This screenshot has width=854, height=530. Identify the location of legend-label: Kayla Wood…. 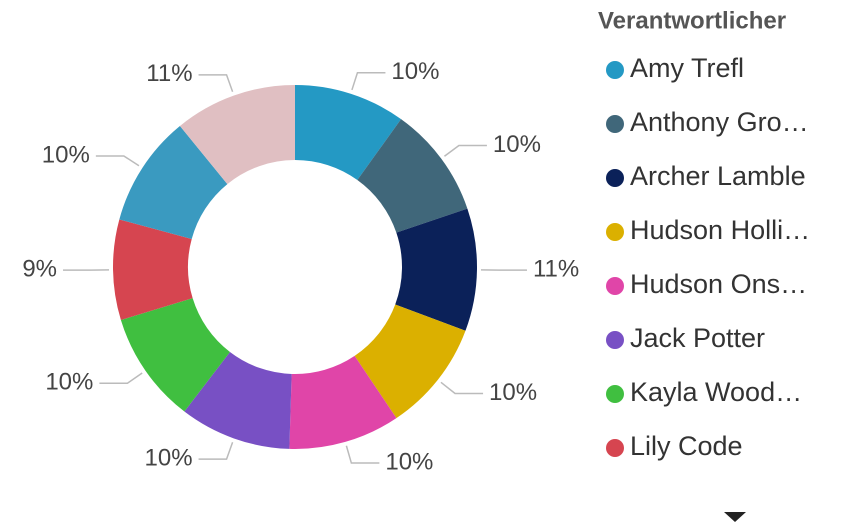
(716, 392).